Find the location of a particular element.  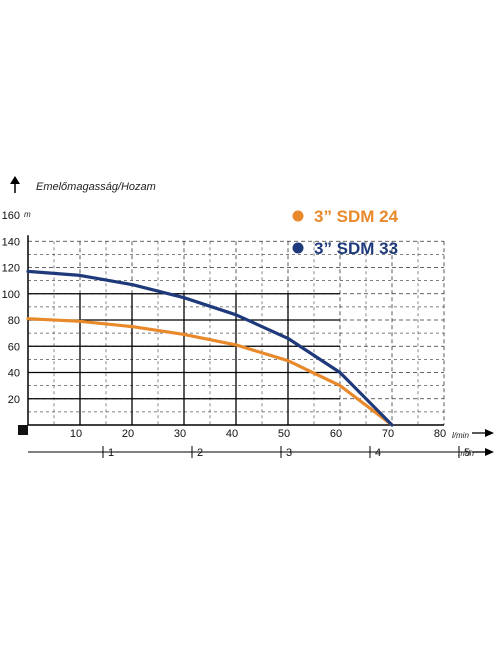

x-tick-label: 50 is located at coordinates (284, 434).